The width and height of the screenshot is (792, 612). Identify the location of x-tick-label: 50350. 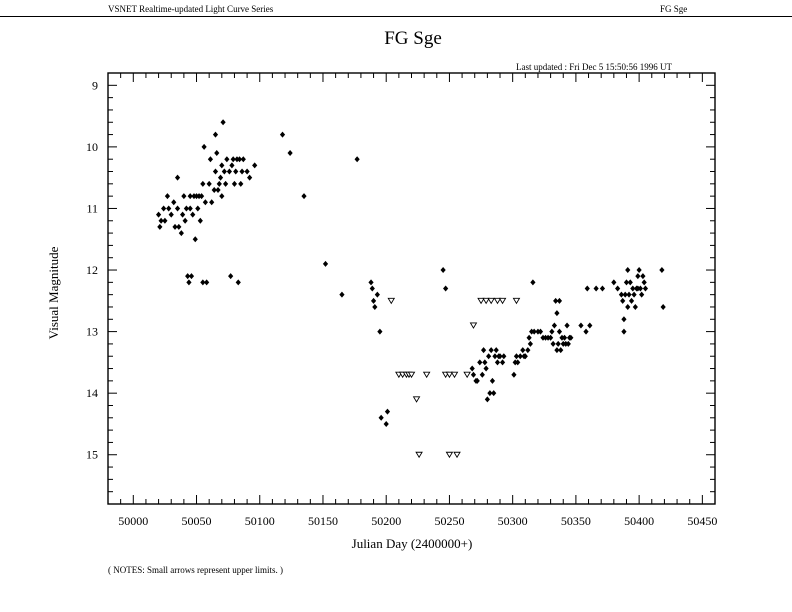
(576, 521).